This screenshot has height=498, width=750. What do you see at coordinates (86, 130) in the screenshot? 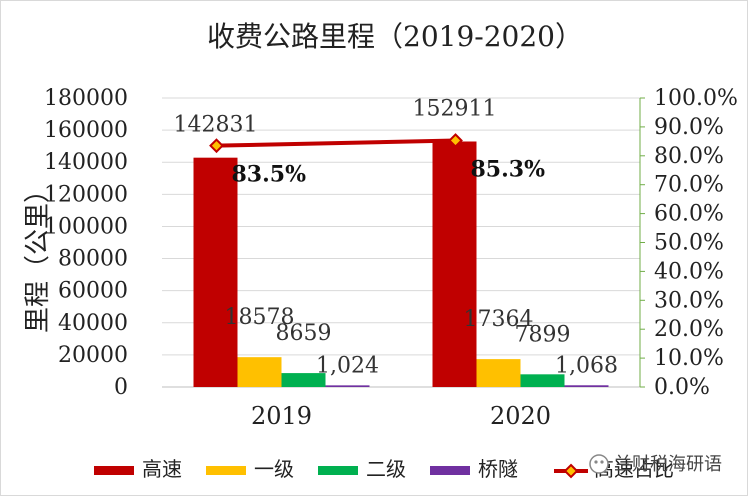
I see `y-tick-label: 160000` at bounding box center [86, 130].